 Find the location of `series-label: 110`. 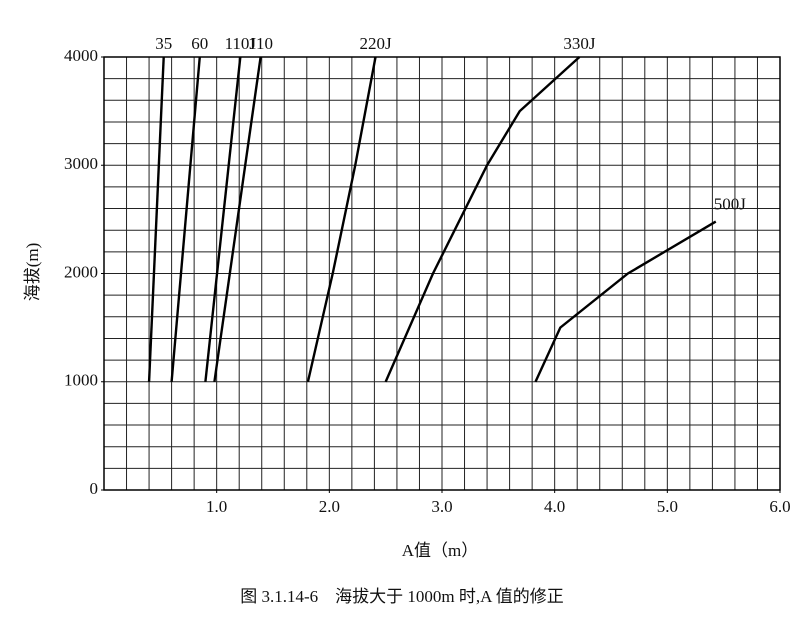

series-label: 110 is located at coordinates (260, 43).